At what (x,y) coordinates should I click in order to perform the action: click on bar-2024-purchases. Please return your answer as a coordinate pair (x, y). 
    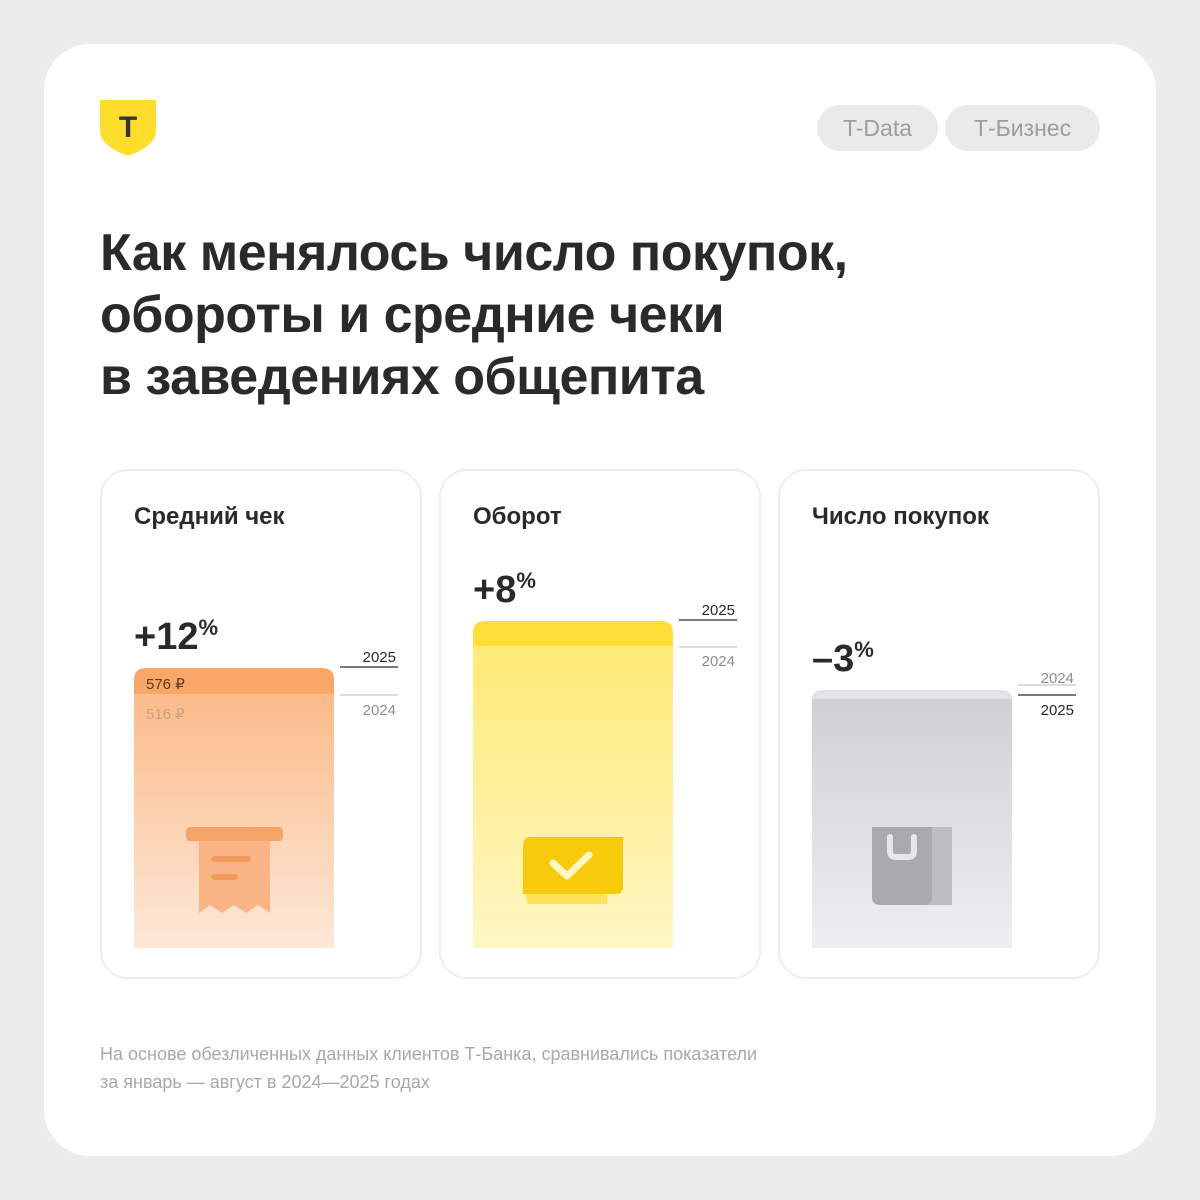
    Looking at the image, I should click on (912, 695).